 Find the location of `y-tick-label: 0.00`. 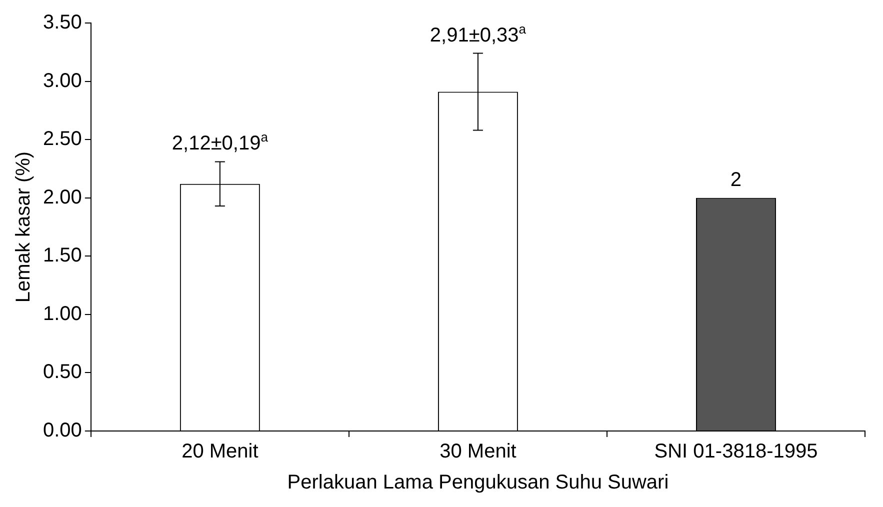

y-tick-label: 0.00 is located at coordinates (62, 431).